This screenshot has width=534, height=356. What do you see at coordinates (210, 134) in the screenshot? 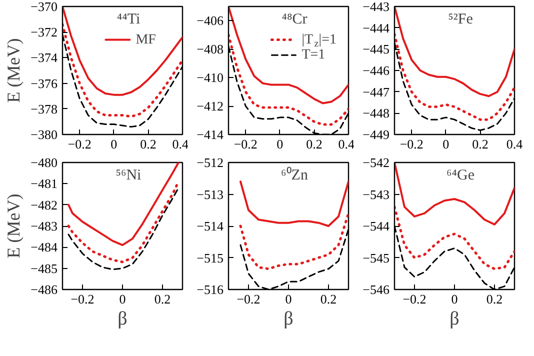
I see `y-tick-label: −414` at bounding box center [210, 134].